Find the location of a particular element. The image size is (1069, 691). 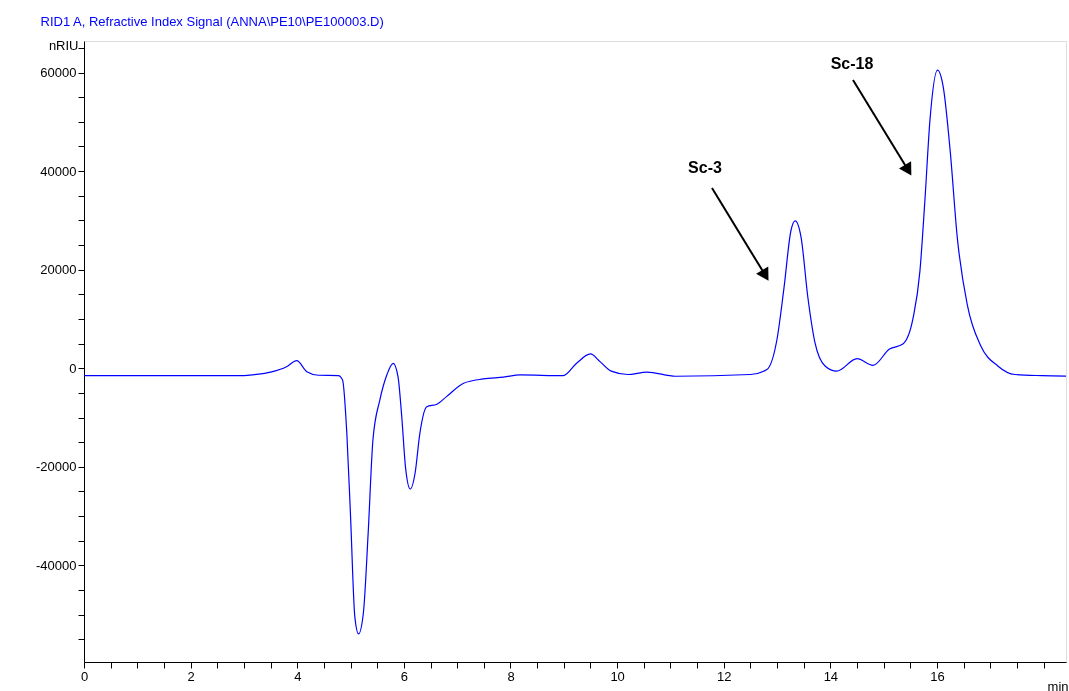

y-tick-label: 0 is located at coordinates (73, 368).